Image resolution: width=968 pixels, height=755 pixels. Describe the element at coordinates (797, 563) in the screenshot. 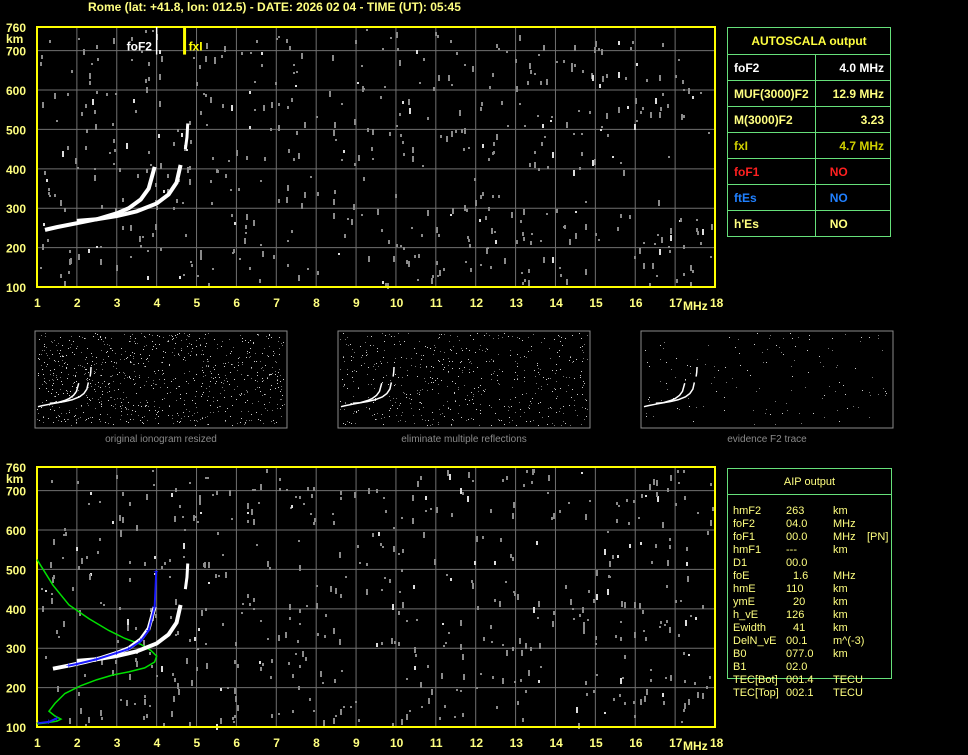

I see `aip-value: 00.0` at that location.